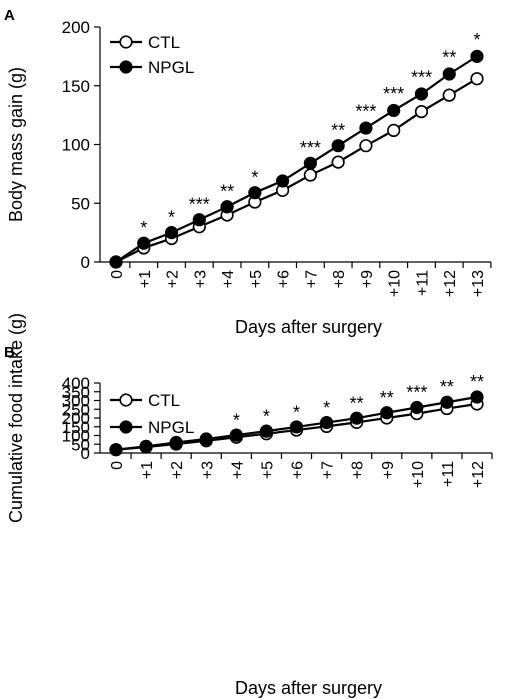 The image size is (509, 699). Describe the element at coordinates (16, 418) in the screenshot. I see `y-axis-label: Cumulative food intake (g)` at that location.